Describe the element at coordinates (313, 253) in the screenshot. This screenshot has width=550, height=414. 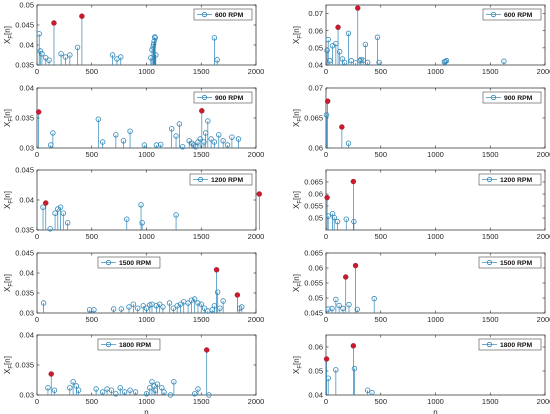
I see `y-tick-label: 0.065` at that location.